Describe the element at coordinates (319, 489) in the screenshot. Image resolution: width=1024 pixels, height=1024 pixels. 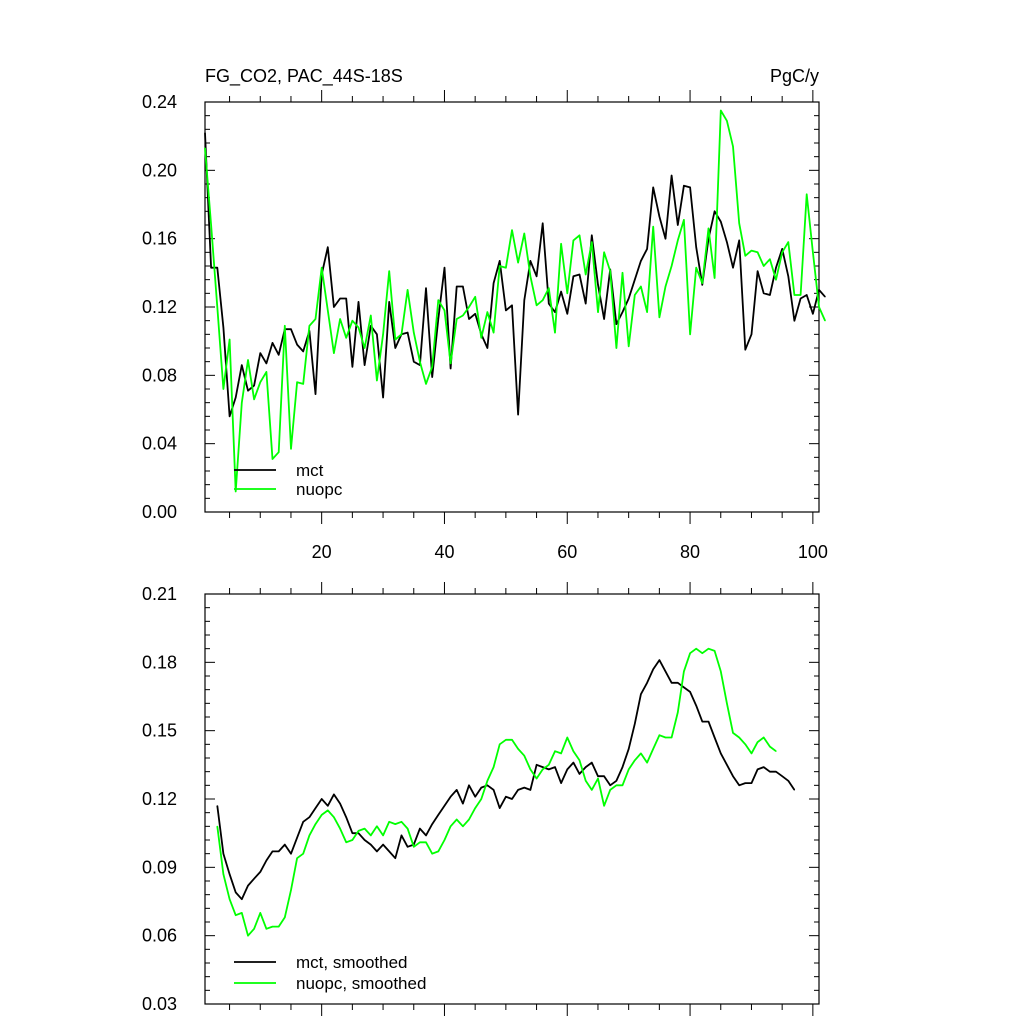
I see `legend-label: nuopc` at that location.